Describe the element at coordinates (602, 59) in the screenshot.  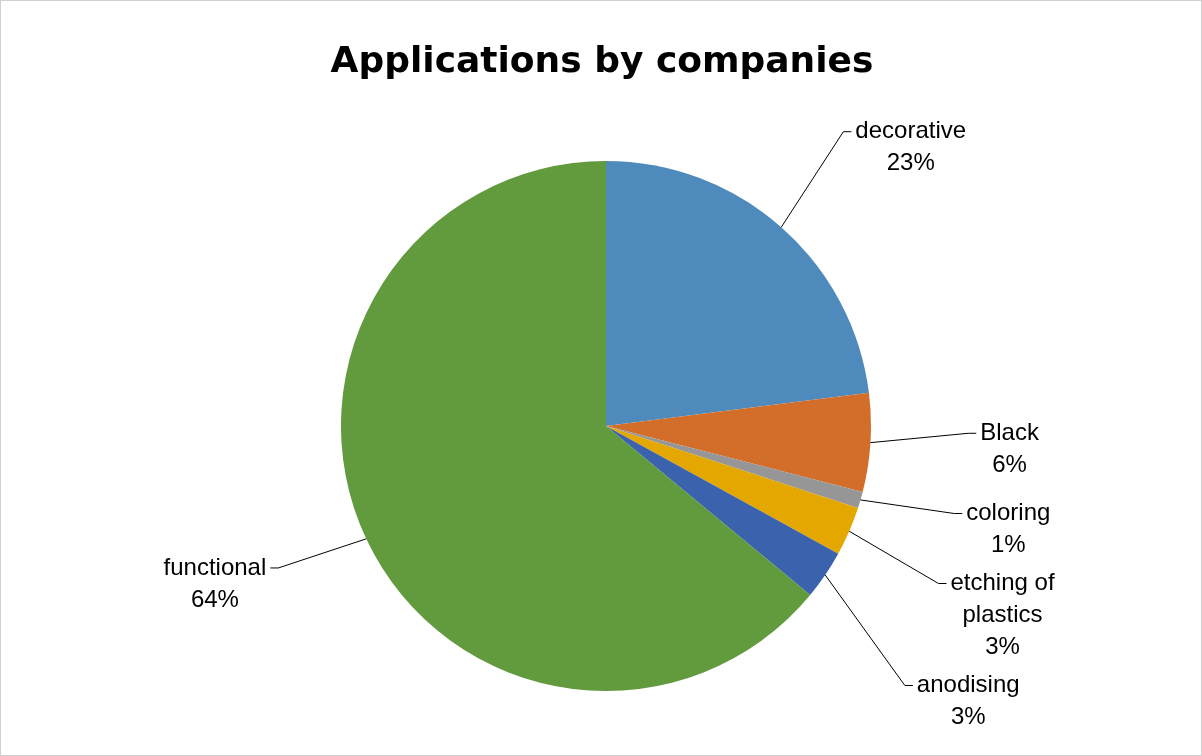
I see `chart-title: Applications by companies` at that location.